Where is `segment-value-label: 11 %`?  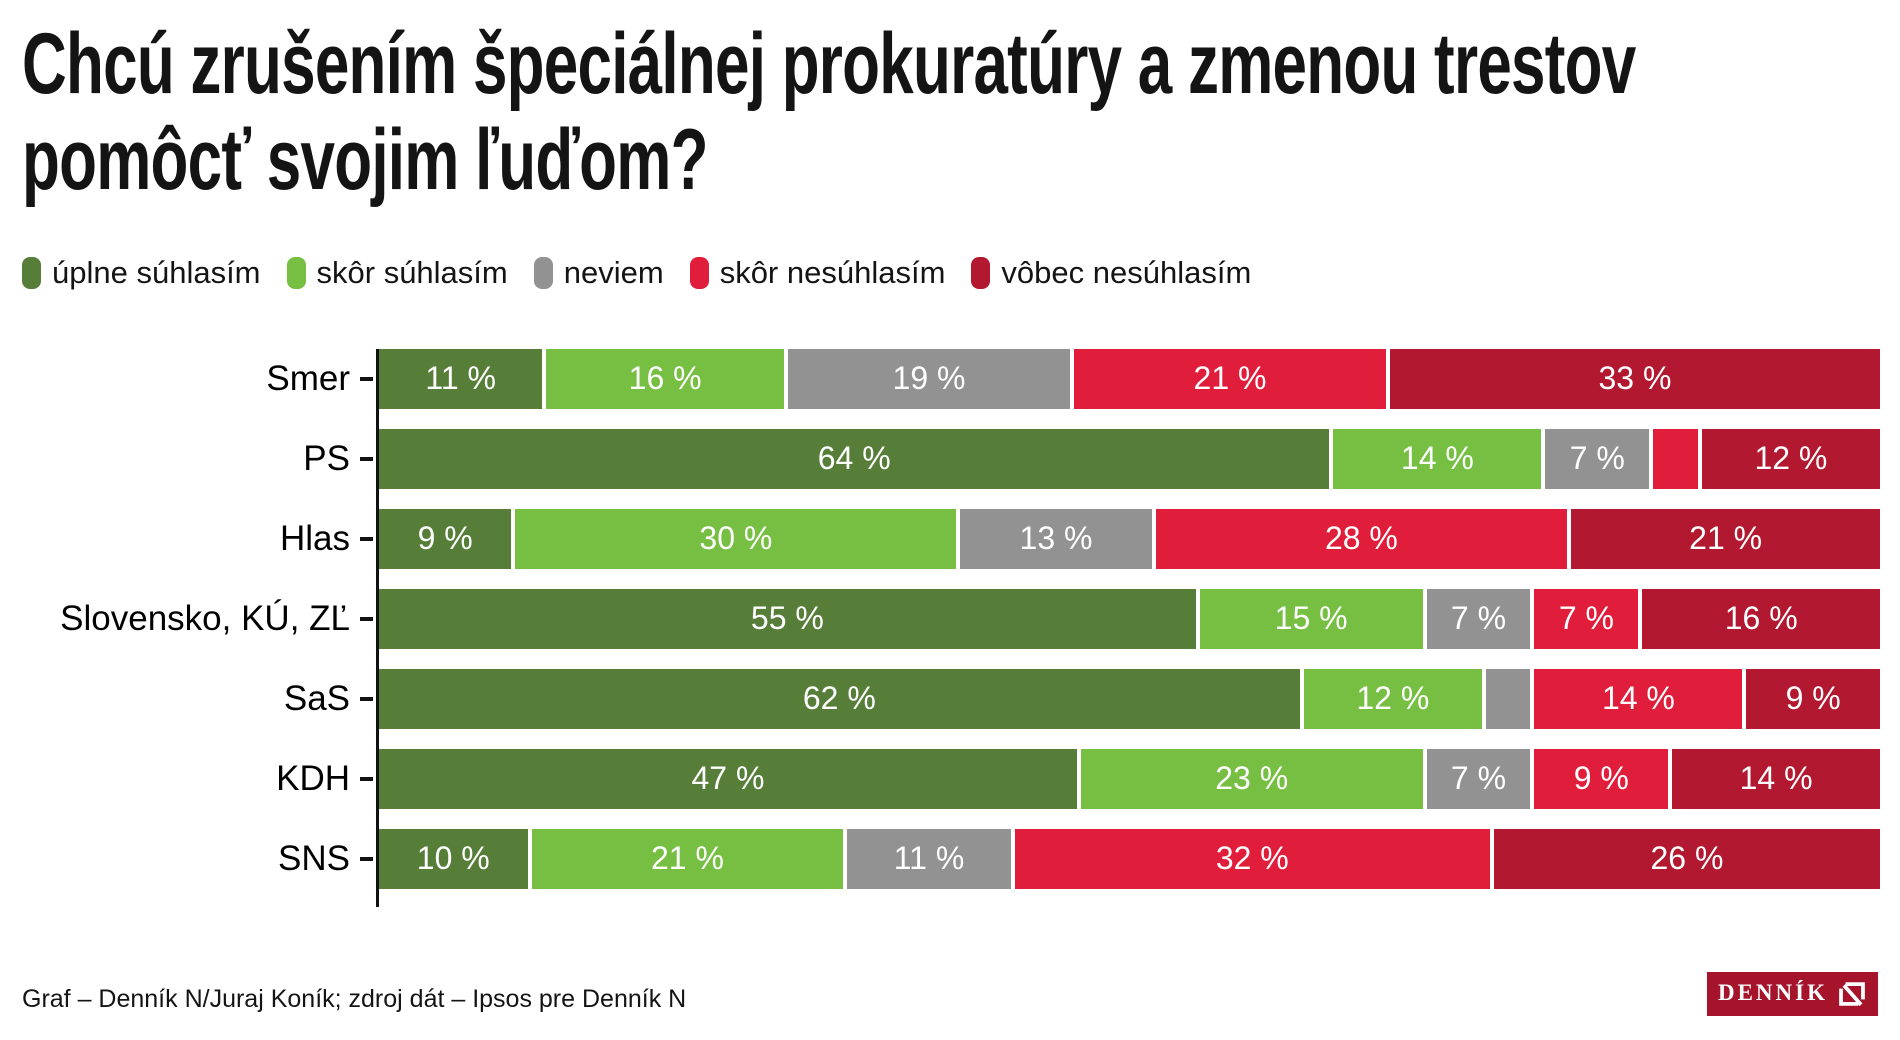 segment-value-label: 11 % is located at coordinates (929, 858).